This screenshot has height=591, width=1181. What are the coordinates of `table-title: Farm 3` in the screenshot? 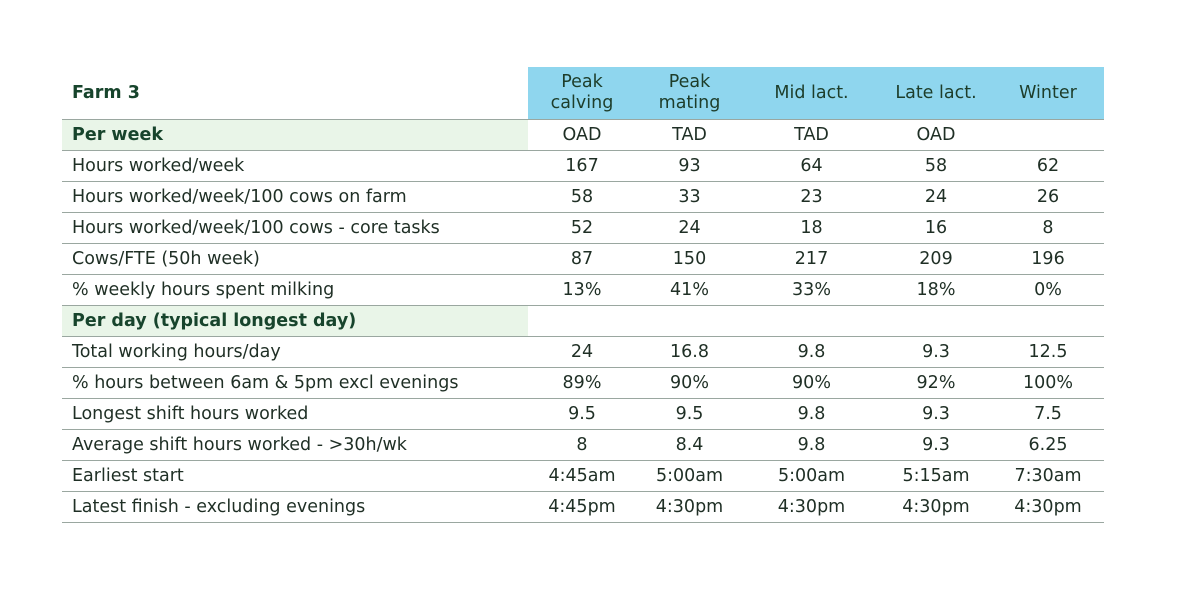 It's located at (295, 93).